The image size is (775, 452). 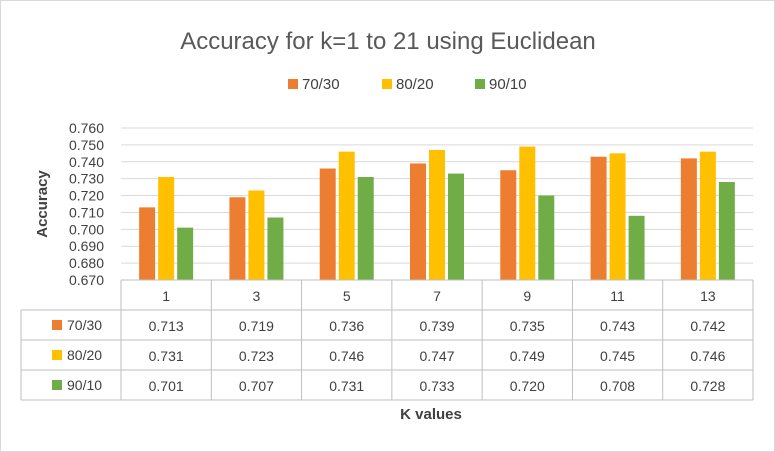 I want to click on y-tick-label: 0.690, so click(x=86, y=246).